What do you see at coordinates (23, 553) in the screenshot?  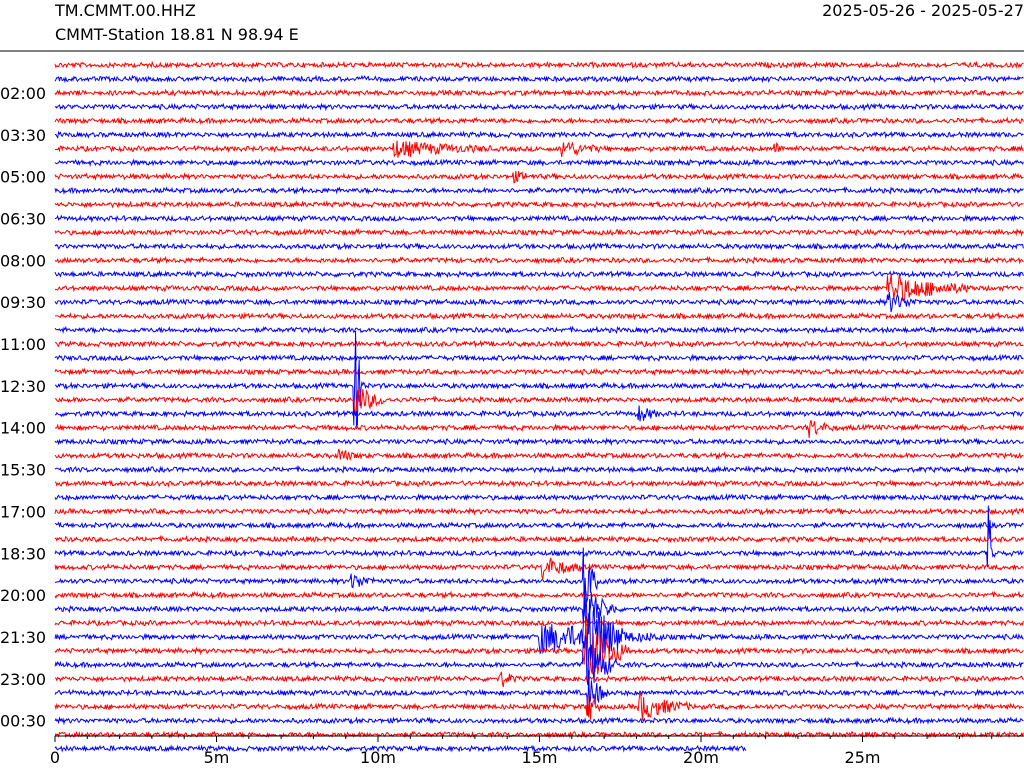 I see `y-tick-label: 18:30` at bounding box center [23, 553].